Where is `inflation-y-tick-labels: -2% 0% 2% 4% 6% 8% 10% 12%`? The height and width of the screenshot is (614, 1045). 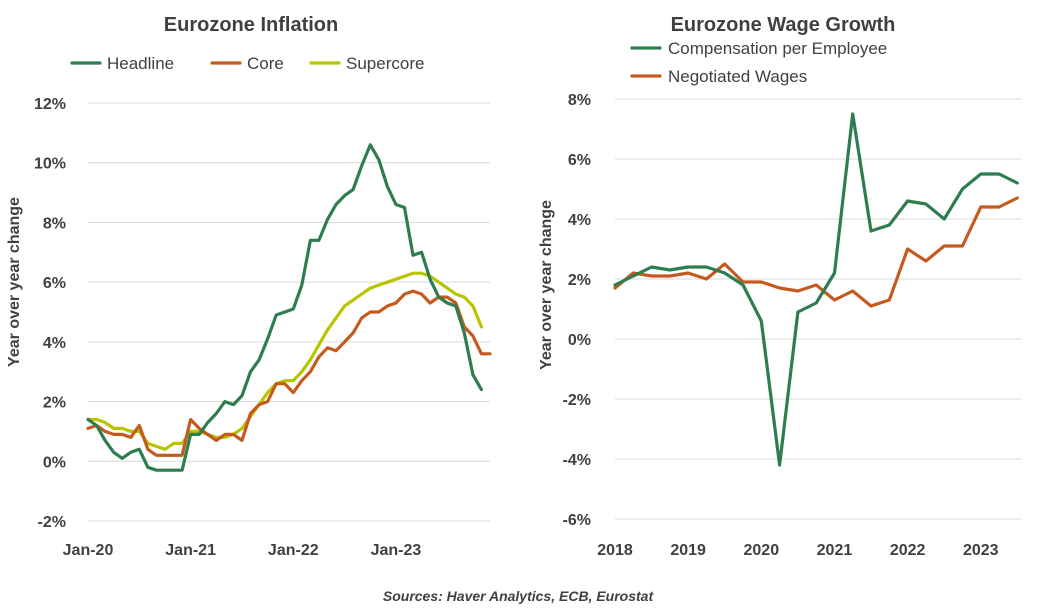 inflation-y-tick-labels: -2% 0% 2% 4% 6% 8% 10% 12% is located at coordinates (50, 313).